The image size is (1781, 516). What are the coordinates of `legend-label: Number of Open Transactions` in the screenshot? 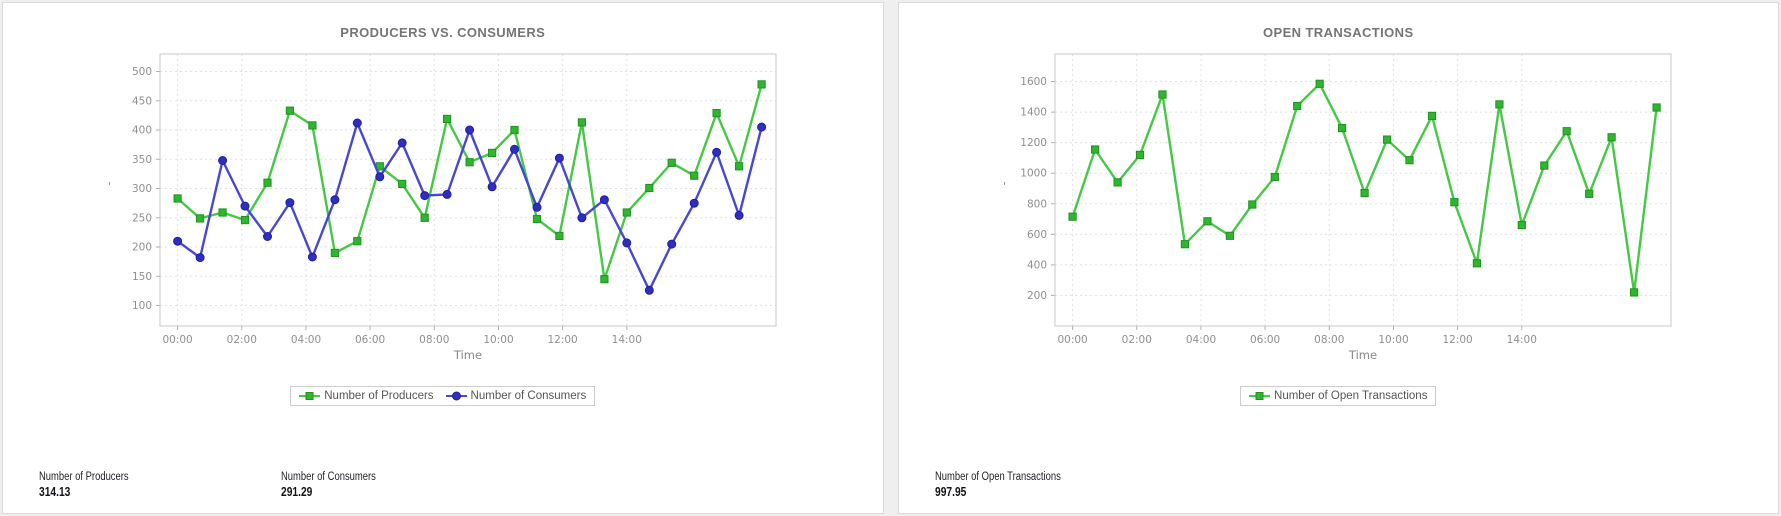 It's located at (1351, 396).